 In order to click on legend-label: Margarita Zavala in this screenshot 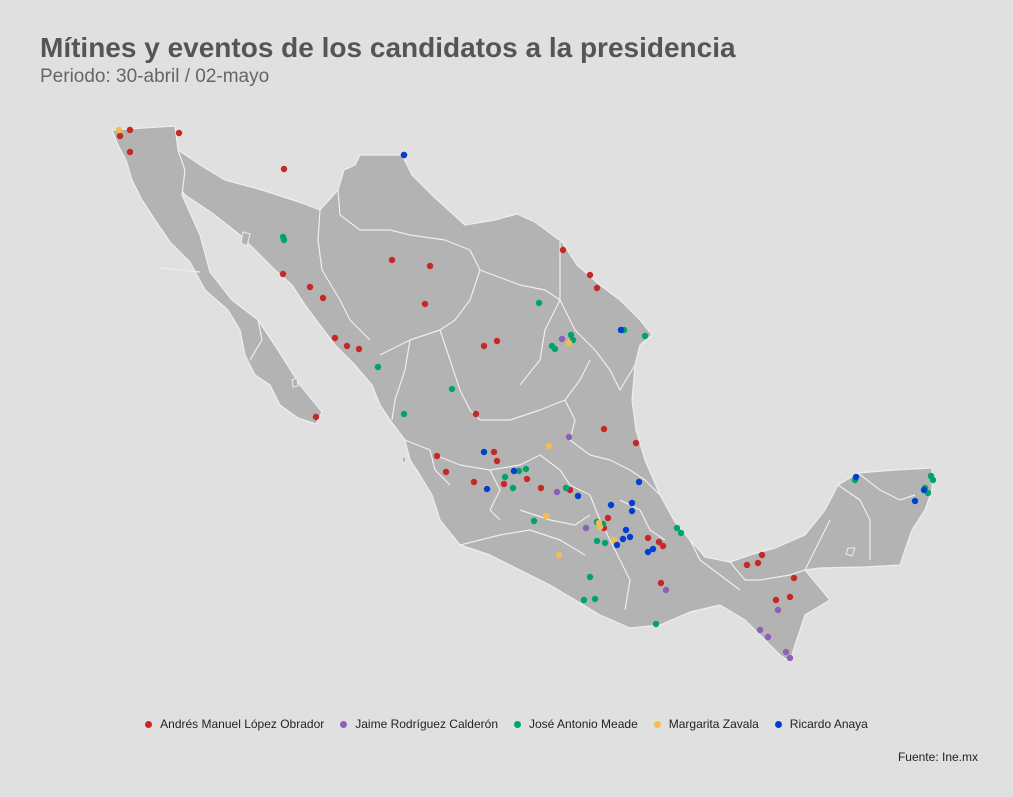, I will do `click(713, 724)`.